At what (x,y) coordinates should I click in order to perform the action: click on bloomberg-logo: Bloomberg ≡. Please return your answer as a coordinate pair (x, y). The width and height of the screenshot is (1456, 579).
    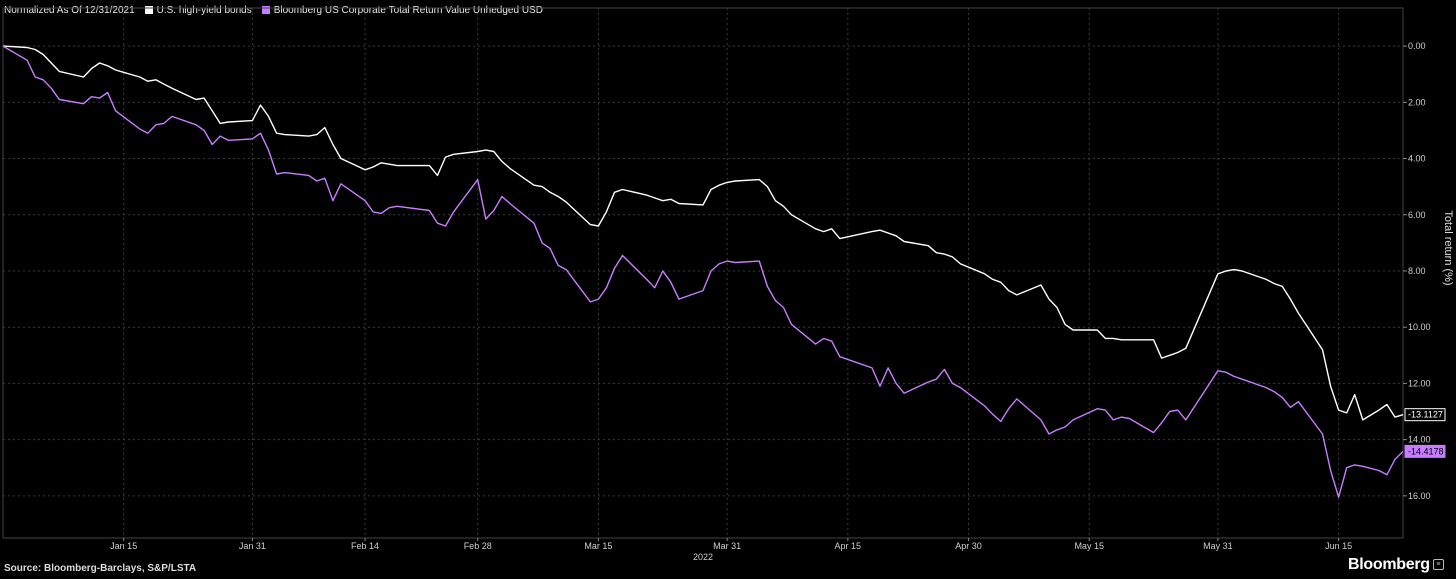
    Looking at the image, I should click on (1396, 565).